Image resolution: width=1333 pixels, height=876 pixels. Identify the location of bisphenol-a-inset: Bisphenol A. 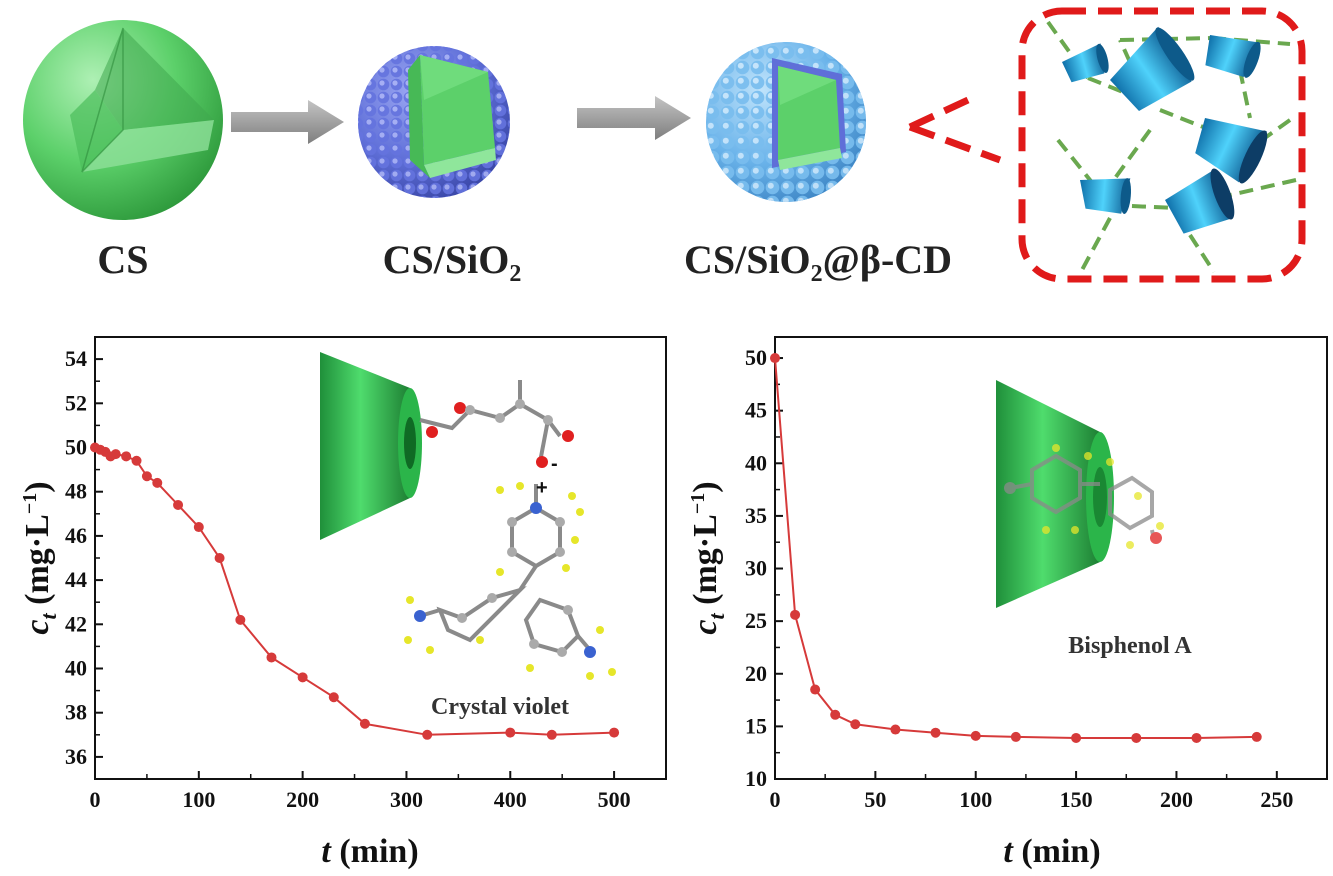
(1094, 519).